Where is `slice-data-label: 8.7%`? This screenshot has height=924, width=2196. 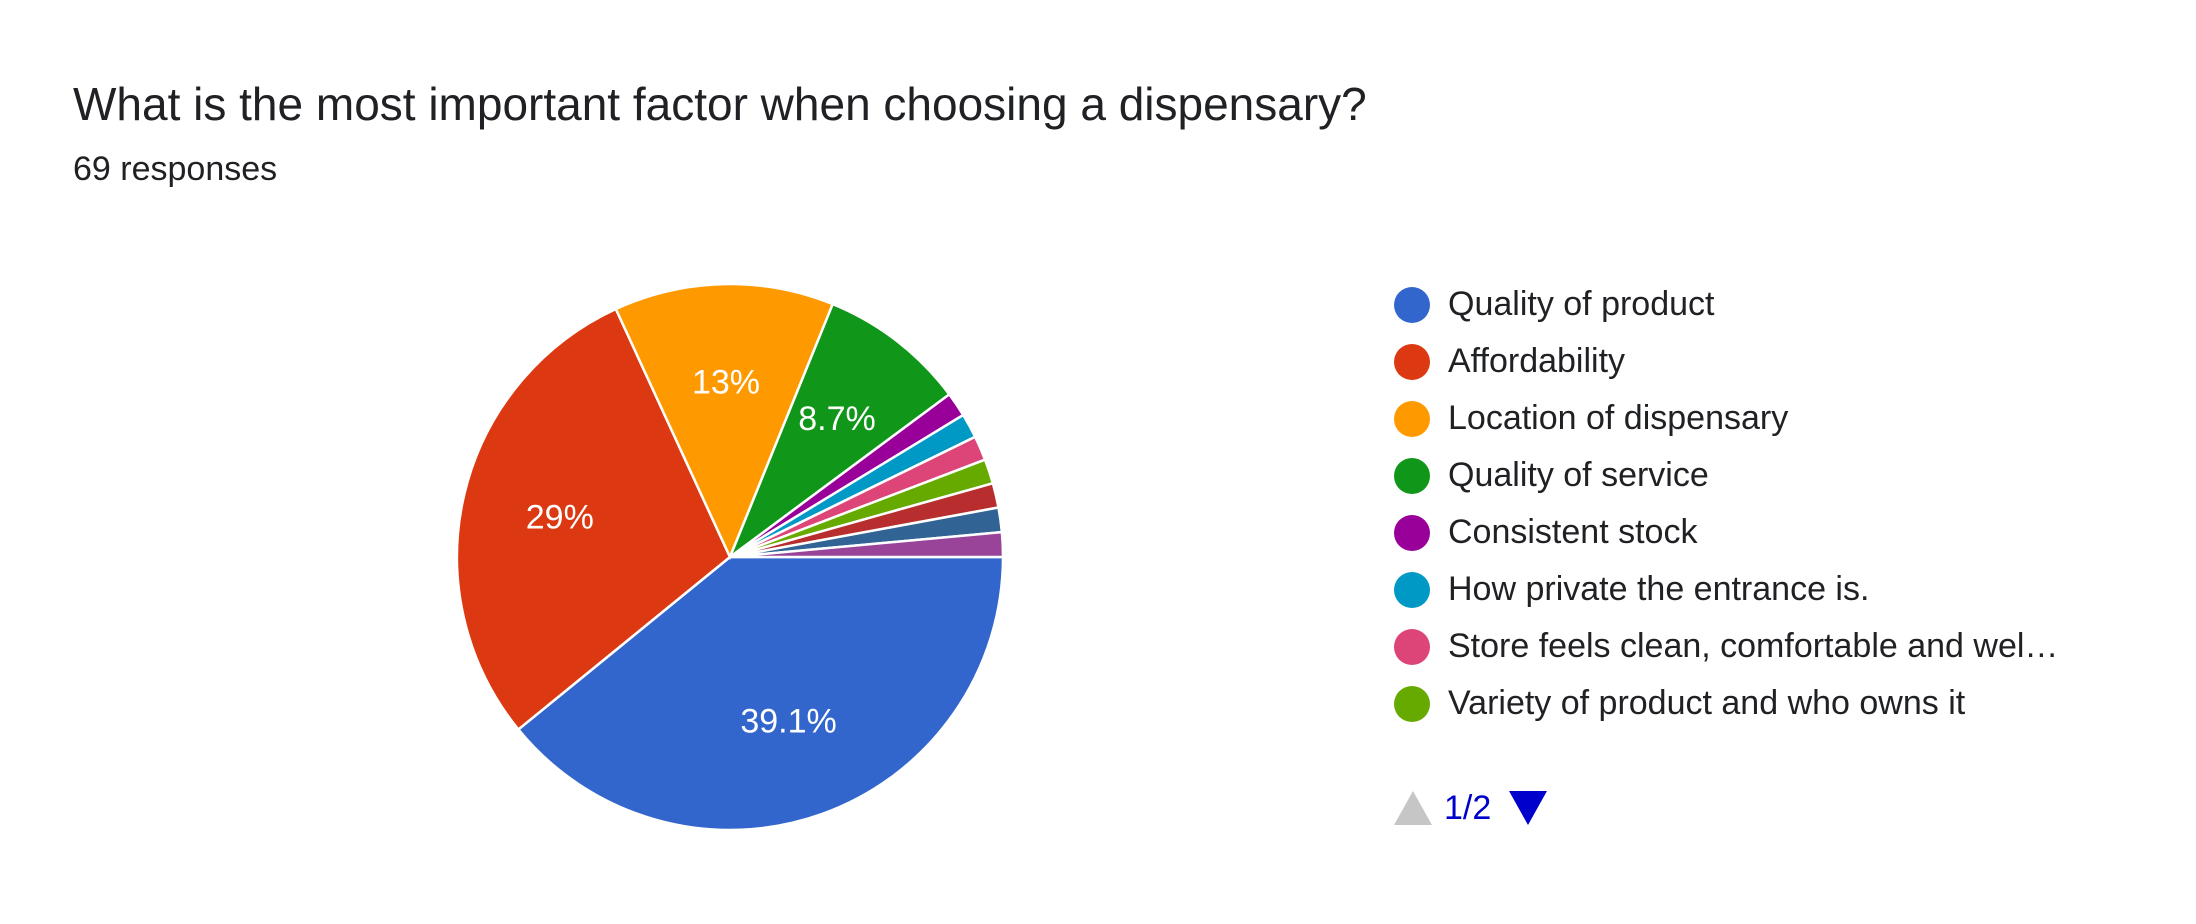
slice-data-label: 8.7% is located at coordinates (837, 419).